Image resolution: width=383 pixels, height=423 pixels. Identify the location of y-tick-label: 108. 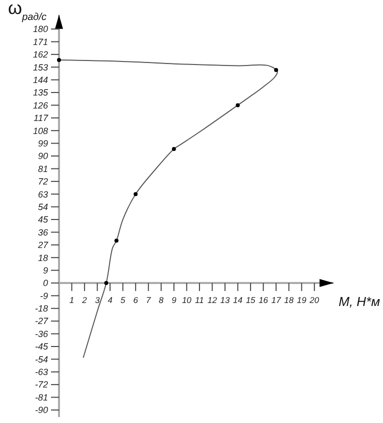
(40, 131).